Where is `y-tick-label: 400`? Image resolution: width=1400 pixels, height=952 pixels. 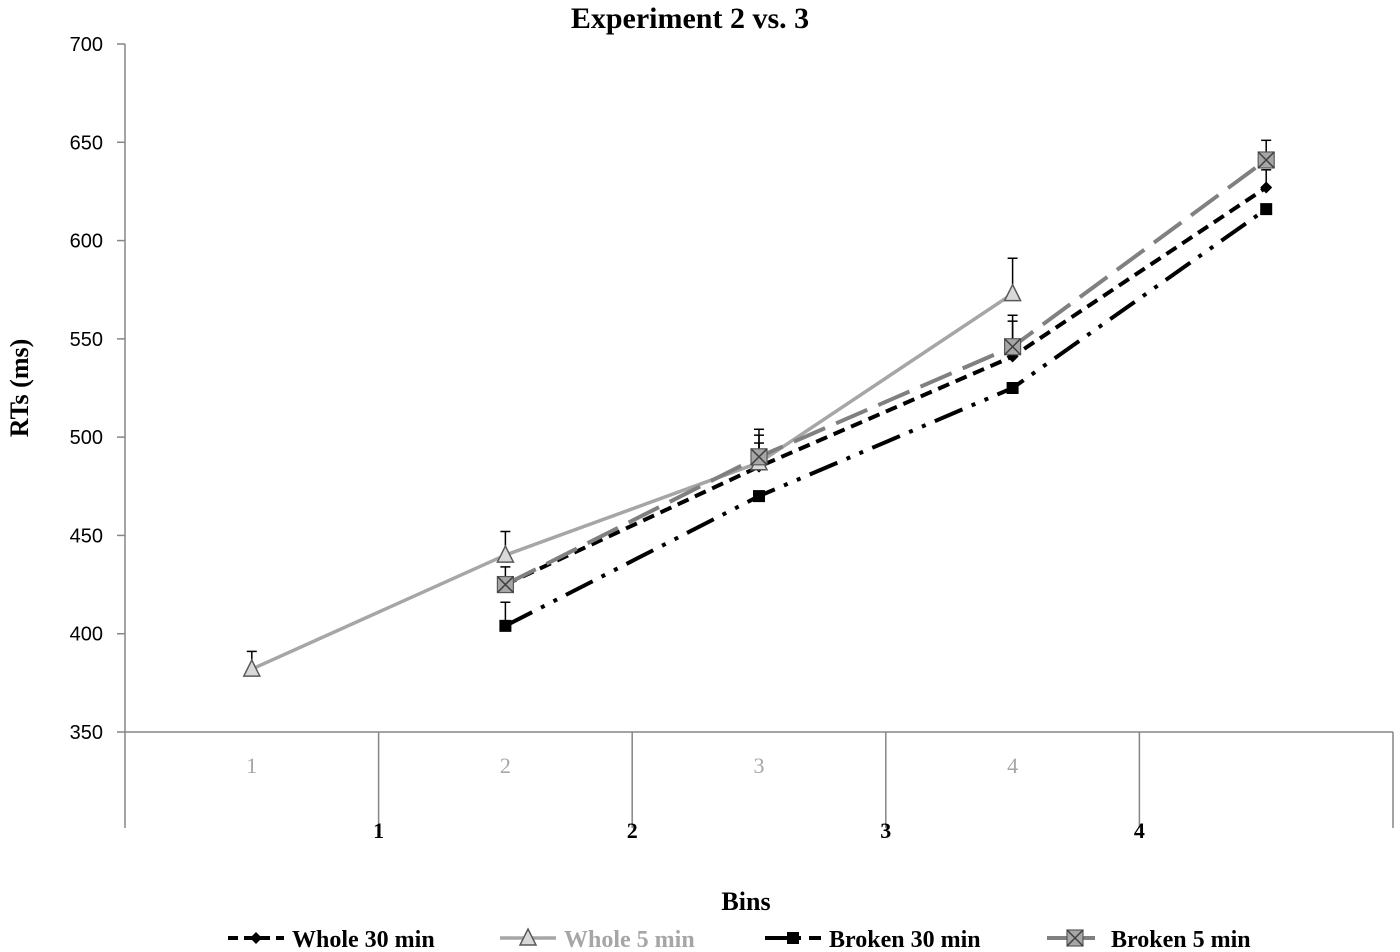
y-tick-label: 400 is located at coordinates (86, 635).